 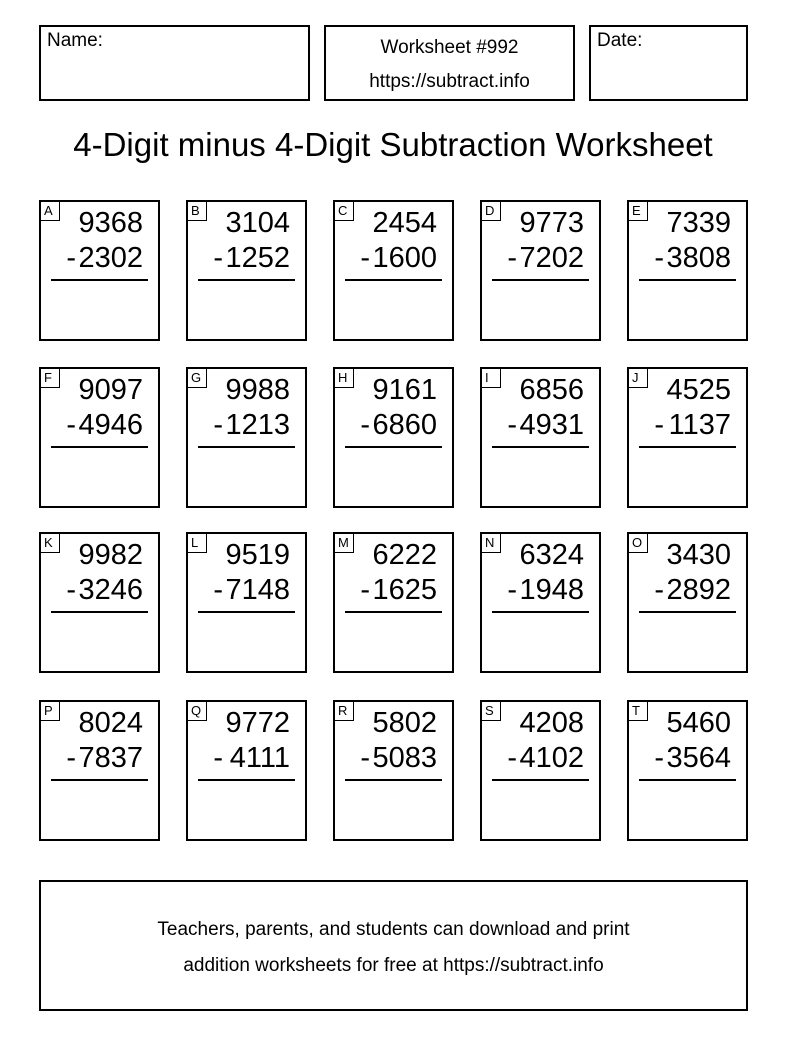 I want to click on problem-label: M, so click(x=344, y=543).